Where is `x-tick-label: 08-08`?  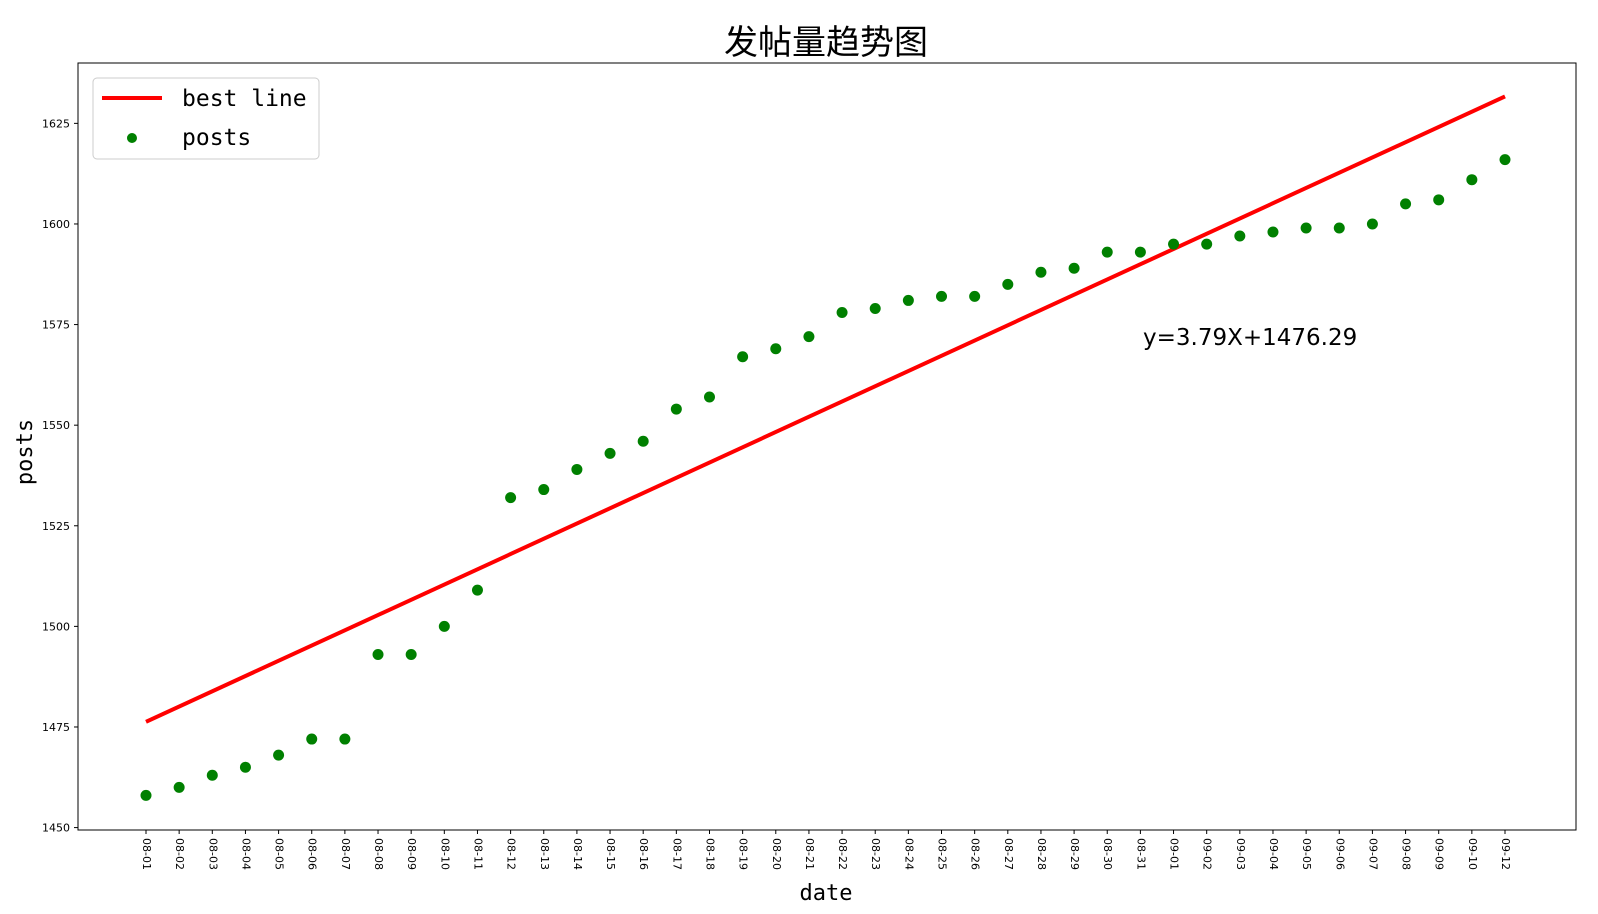
x-tick-label: 08-08 is located at coordinates (378, 854).